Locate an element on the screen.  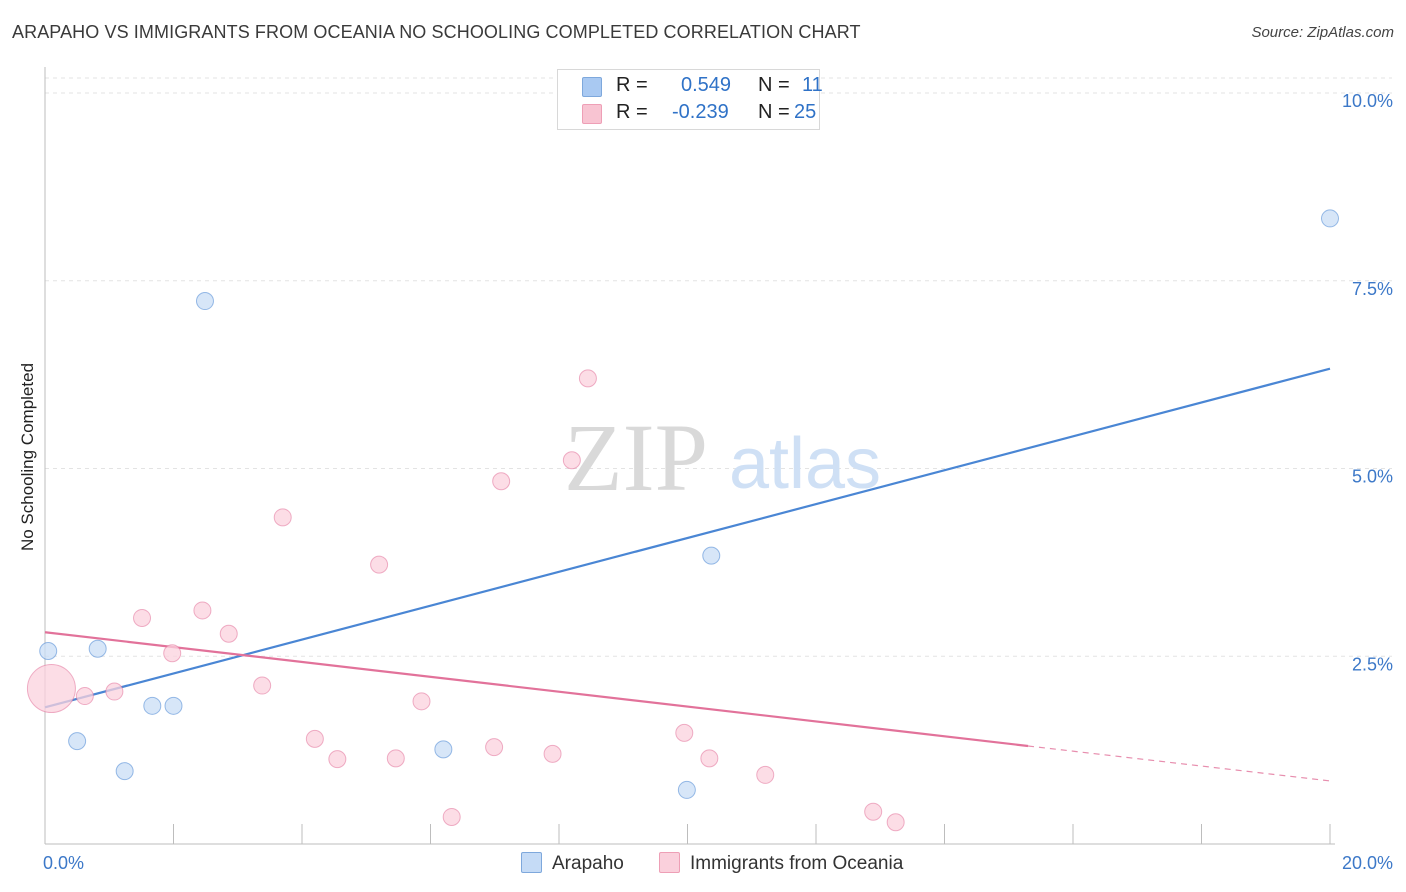
r-value: -0.239 is located at coordinates (700, 112).